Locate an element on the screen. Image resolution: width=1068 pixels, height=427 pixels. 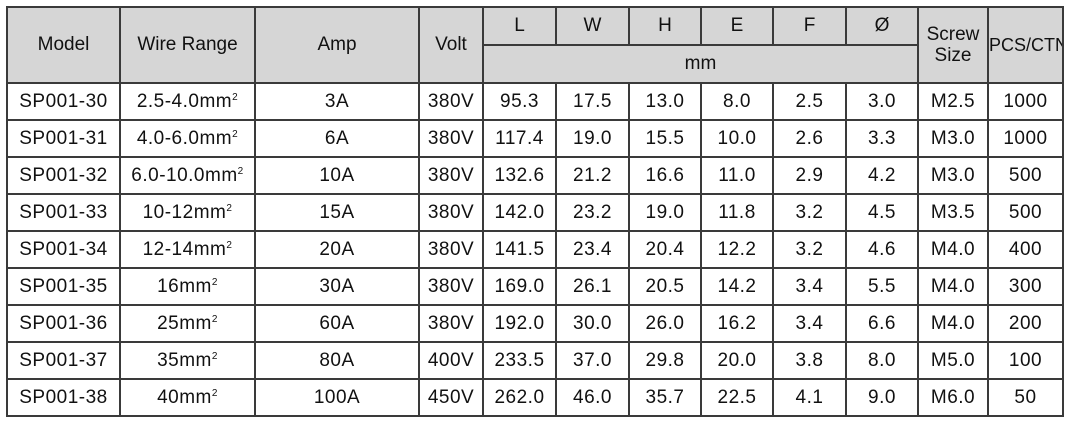
cell-l: 169.0 is located at coordinates (519, 286).